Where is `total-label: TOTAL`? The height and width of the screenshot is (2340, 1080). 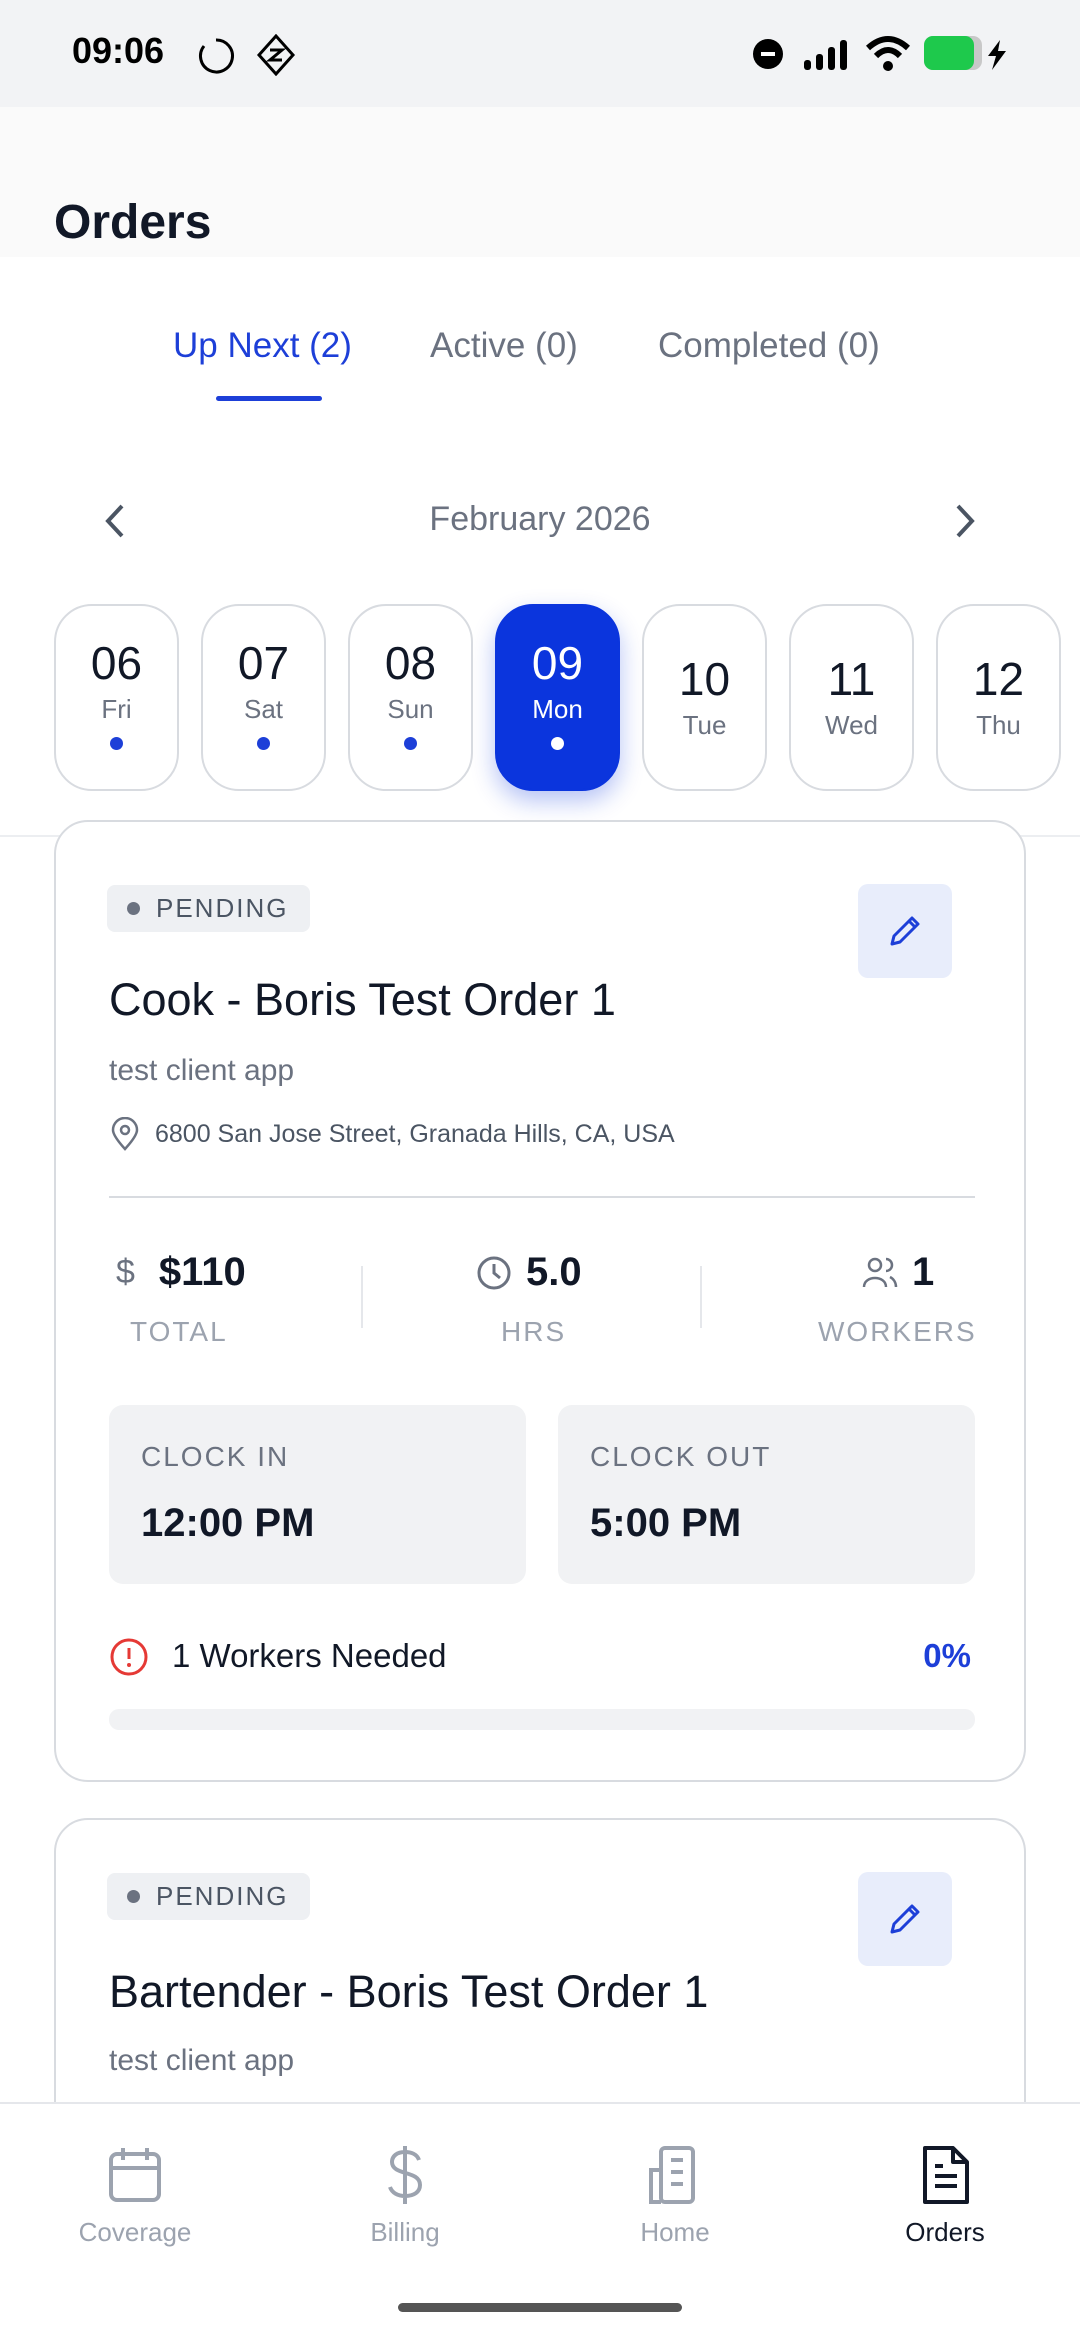 total-label: TOTAL is located at coordinates (179, 1331).